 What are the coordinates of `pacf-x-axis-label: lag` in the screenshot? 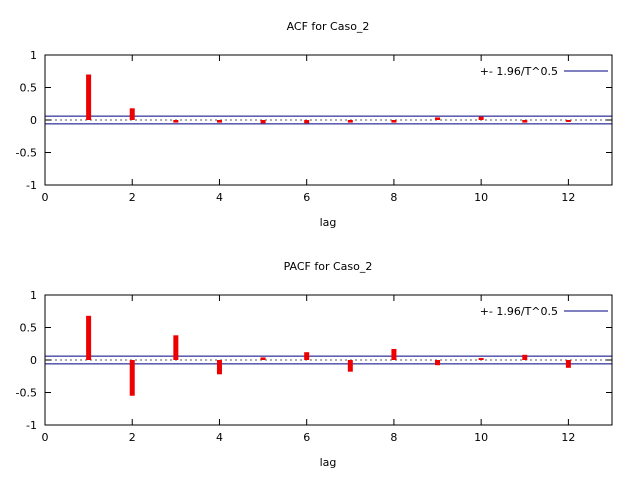 It's located at (328, 462).